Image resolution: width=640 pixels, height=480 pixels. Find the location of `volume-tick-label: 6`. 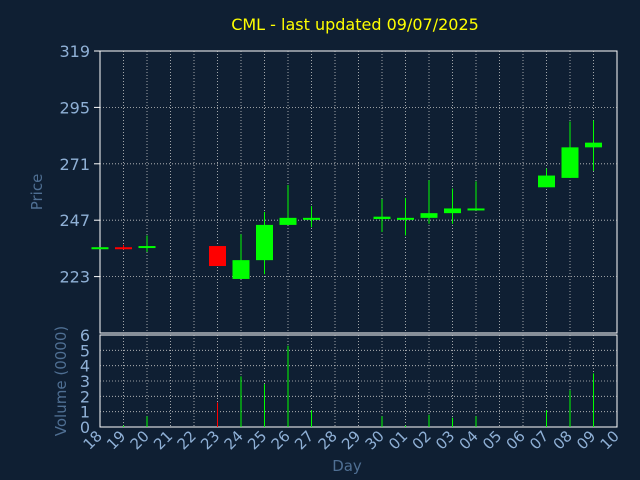

volume-tick-label: 6 is located at coordinates (85, 335).